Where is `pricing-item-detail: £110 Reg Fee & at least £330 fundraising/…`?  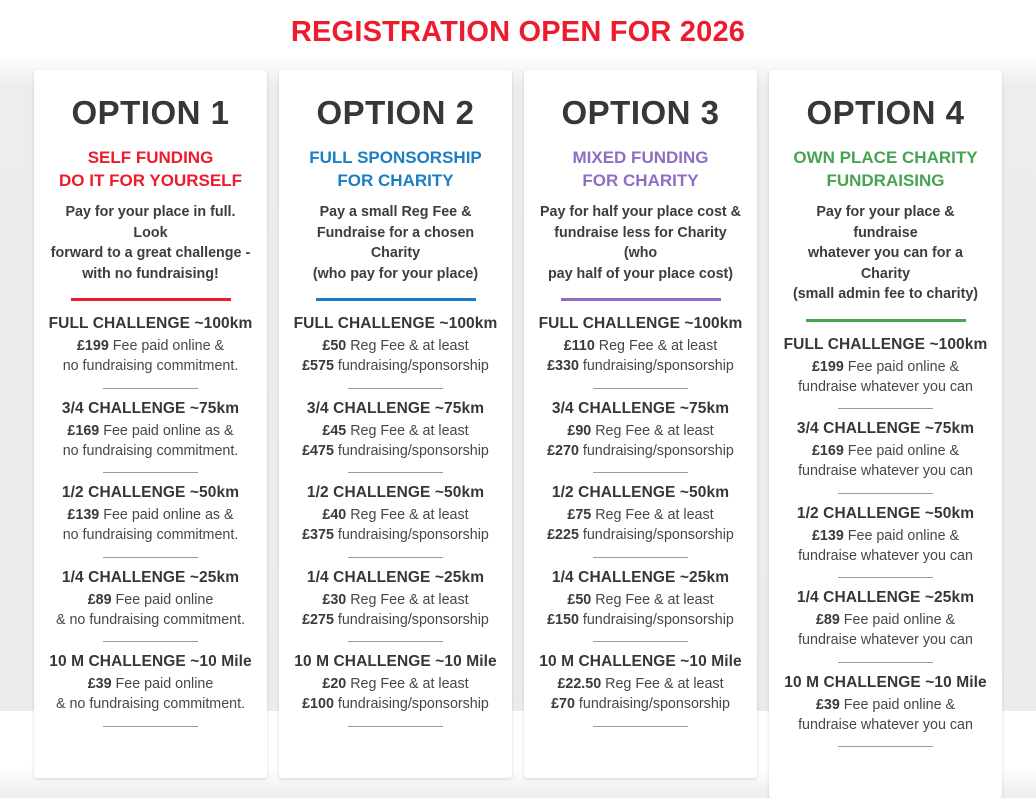
pricing-item-detail: £110 Reg Fee & at least £330 fundraising/… is located at coordinates (640, 356).